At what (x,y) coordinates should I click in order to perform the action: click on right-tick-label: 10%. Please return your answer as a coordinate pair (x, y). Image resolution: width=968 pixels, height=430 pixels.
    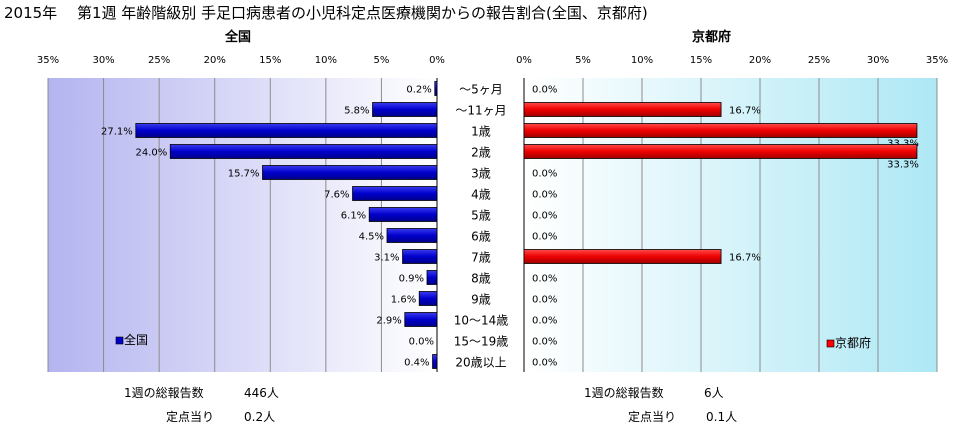
    Looking at the image, I should click on (642, 60).